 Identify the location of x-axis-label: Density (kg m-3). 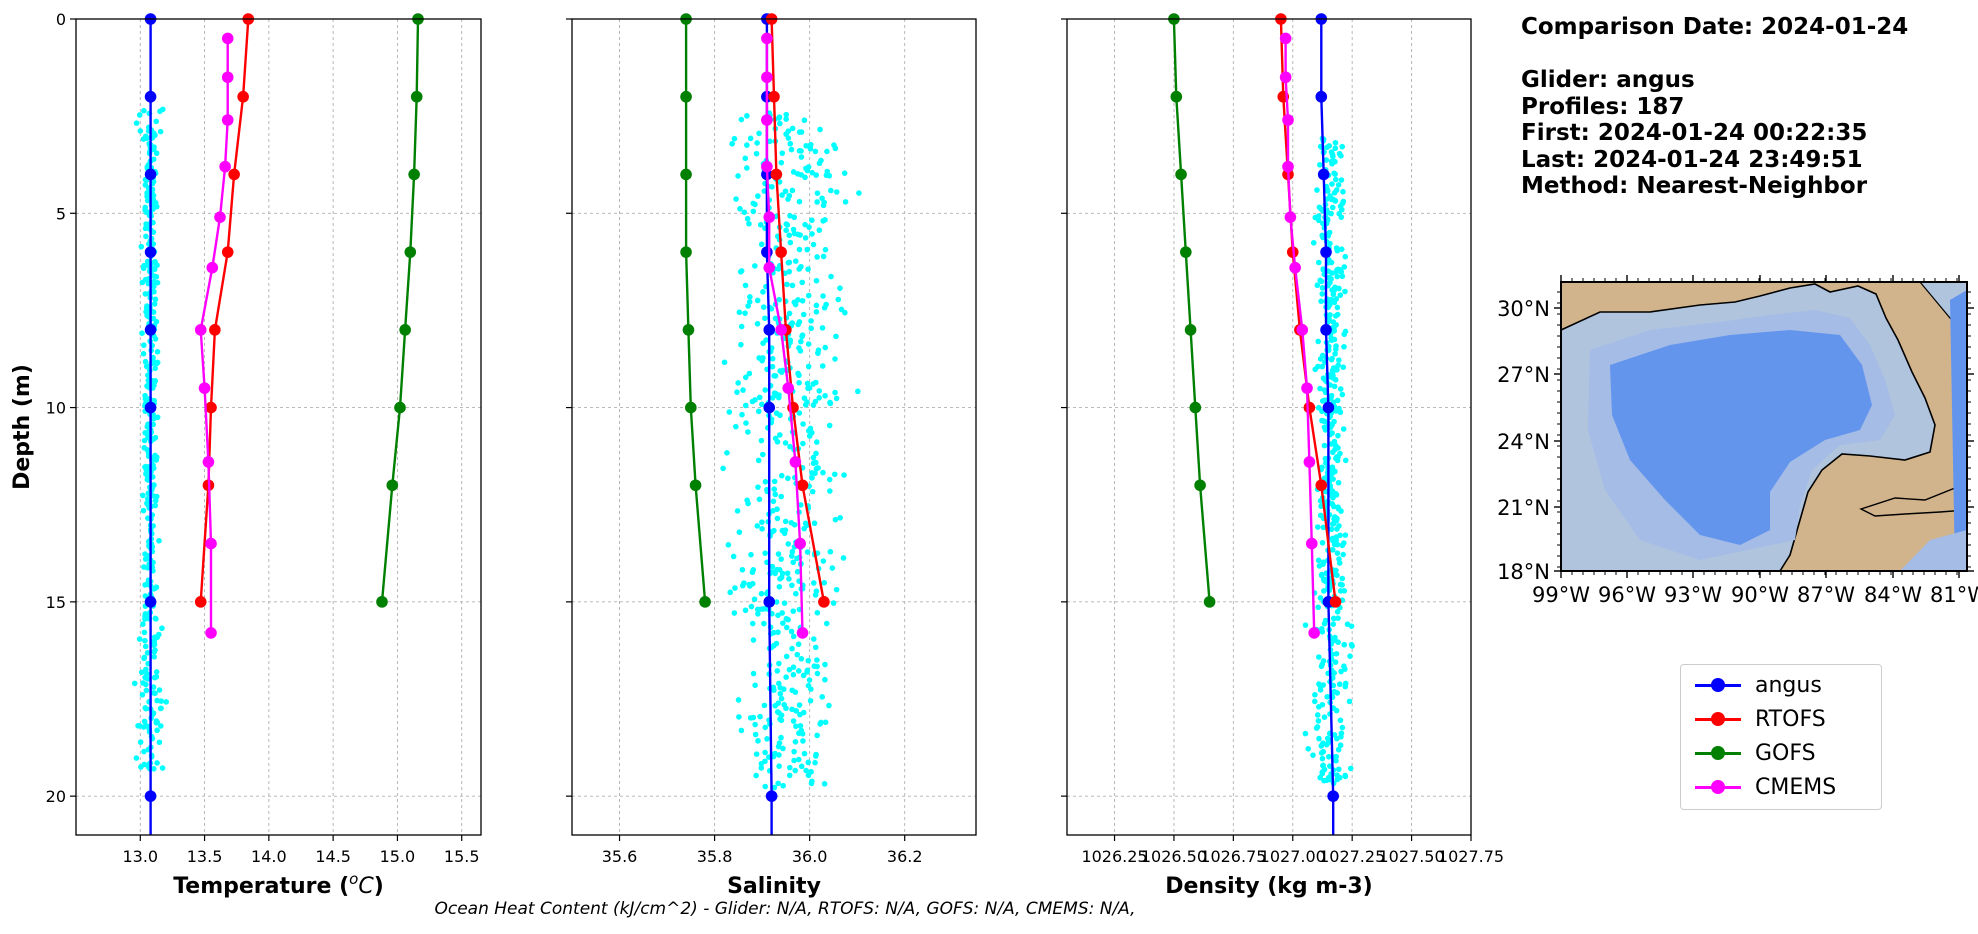
(1269, 886).